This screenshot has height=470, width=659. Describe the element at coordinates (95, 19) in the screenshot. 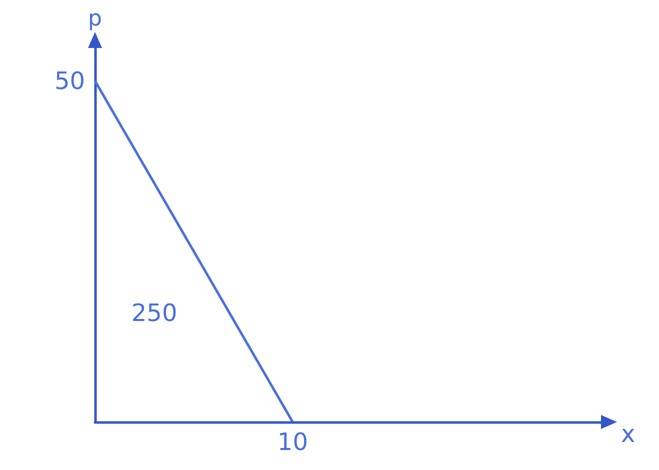

I see `y-axis-title: p` at that location.